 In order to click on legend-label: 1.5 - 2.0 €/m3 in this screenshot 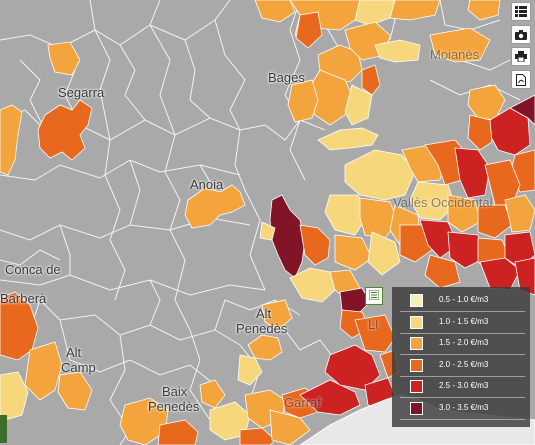, I will do `click(464, 342)`.